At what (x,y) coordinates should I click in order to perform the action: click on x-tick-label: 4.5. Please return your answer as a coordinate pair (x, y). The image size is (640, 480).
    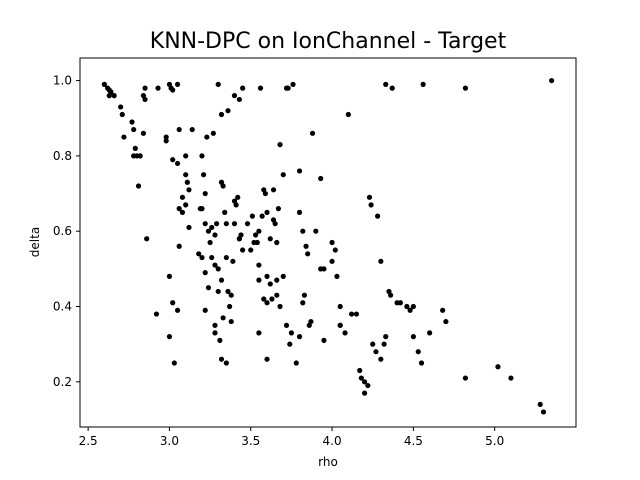
    Looking at the image, I should click on (413, 441).